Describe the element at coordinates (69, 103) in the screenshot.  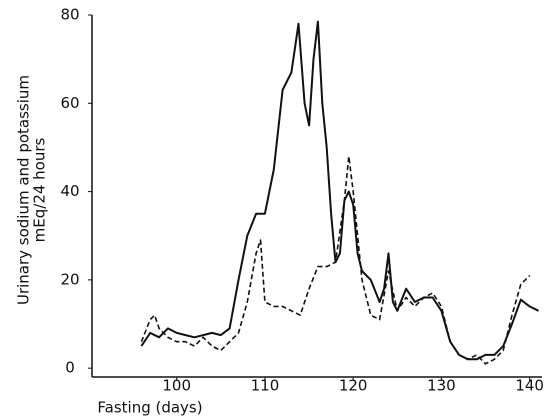
I see `y-tick-label: 60` at that location.